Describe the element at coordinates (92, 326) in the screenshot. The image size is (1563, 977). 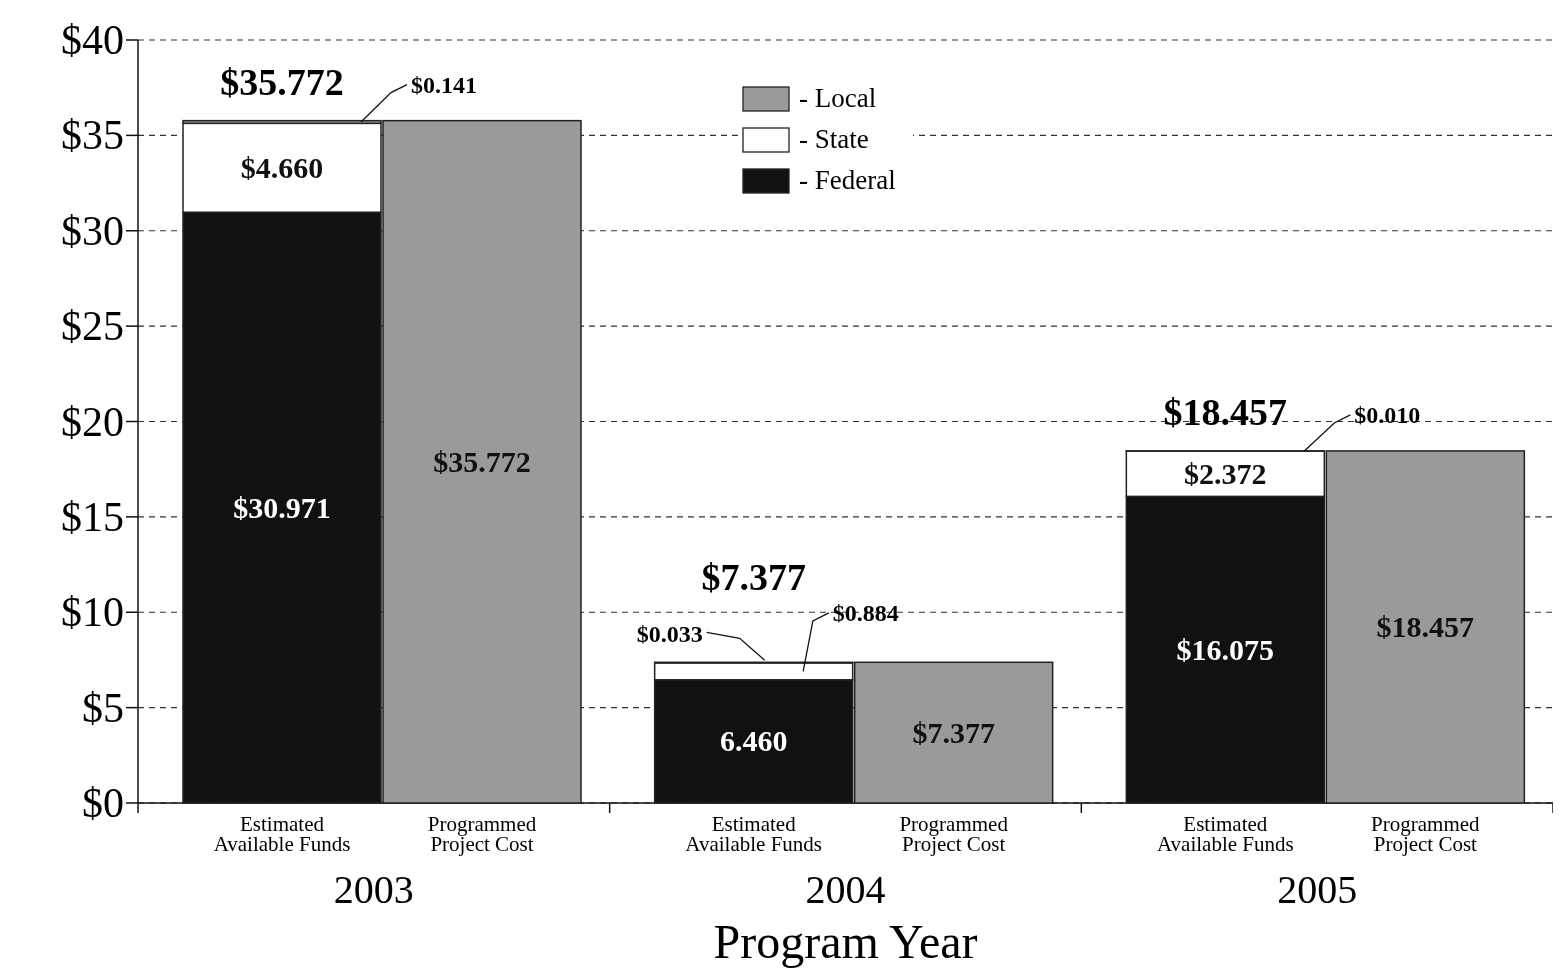
I see `y-tick-label: $25` at that location.